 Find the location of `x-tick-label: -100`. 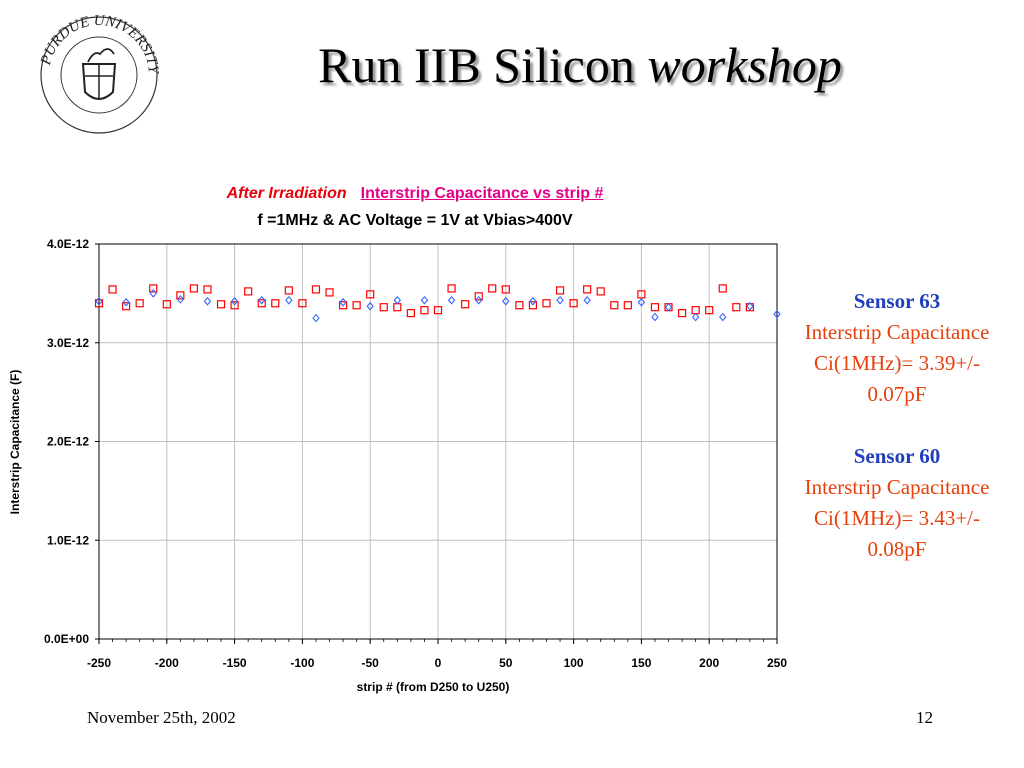

x-tick-label: -100 is located at coordinates (302, 663).